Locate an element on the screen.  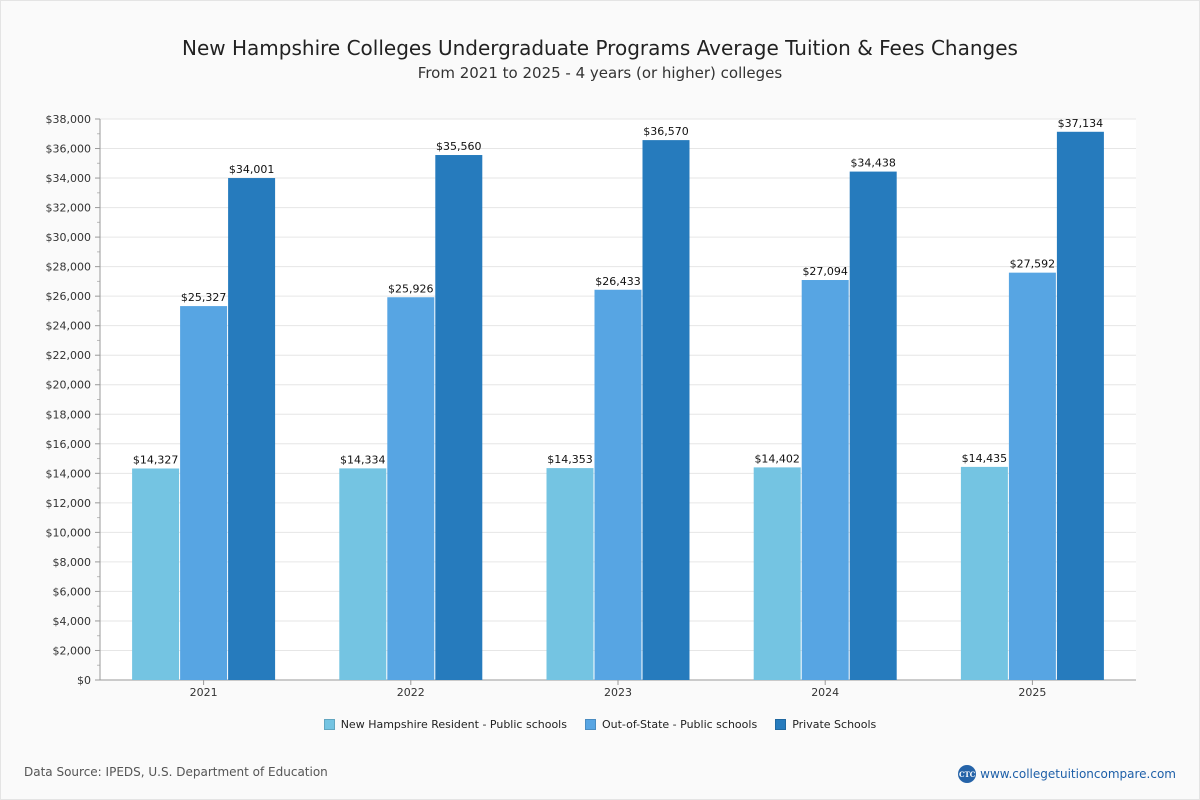
bar-value-label: $34,438 is located at coordinates (873, 163).